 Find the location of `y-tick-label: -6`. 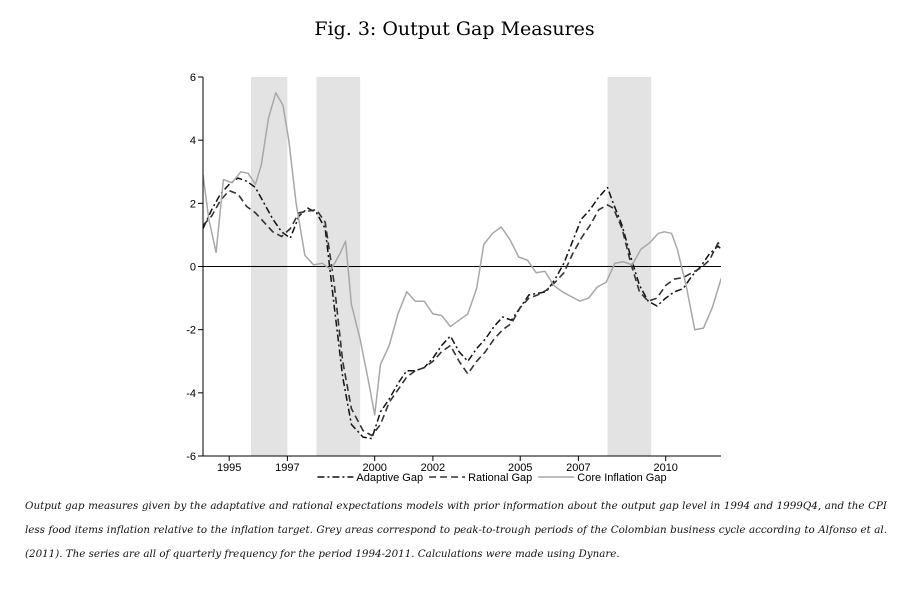

y-tick-label: -6 is located at coordinates (191, 457).